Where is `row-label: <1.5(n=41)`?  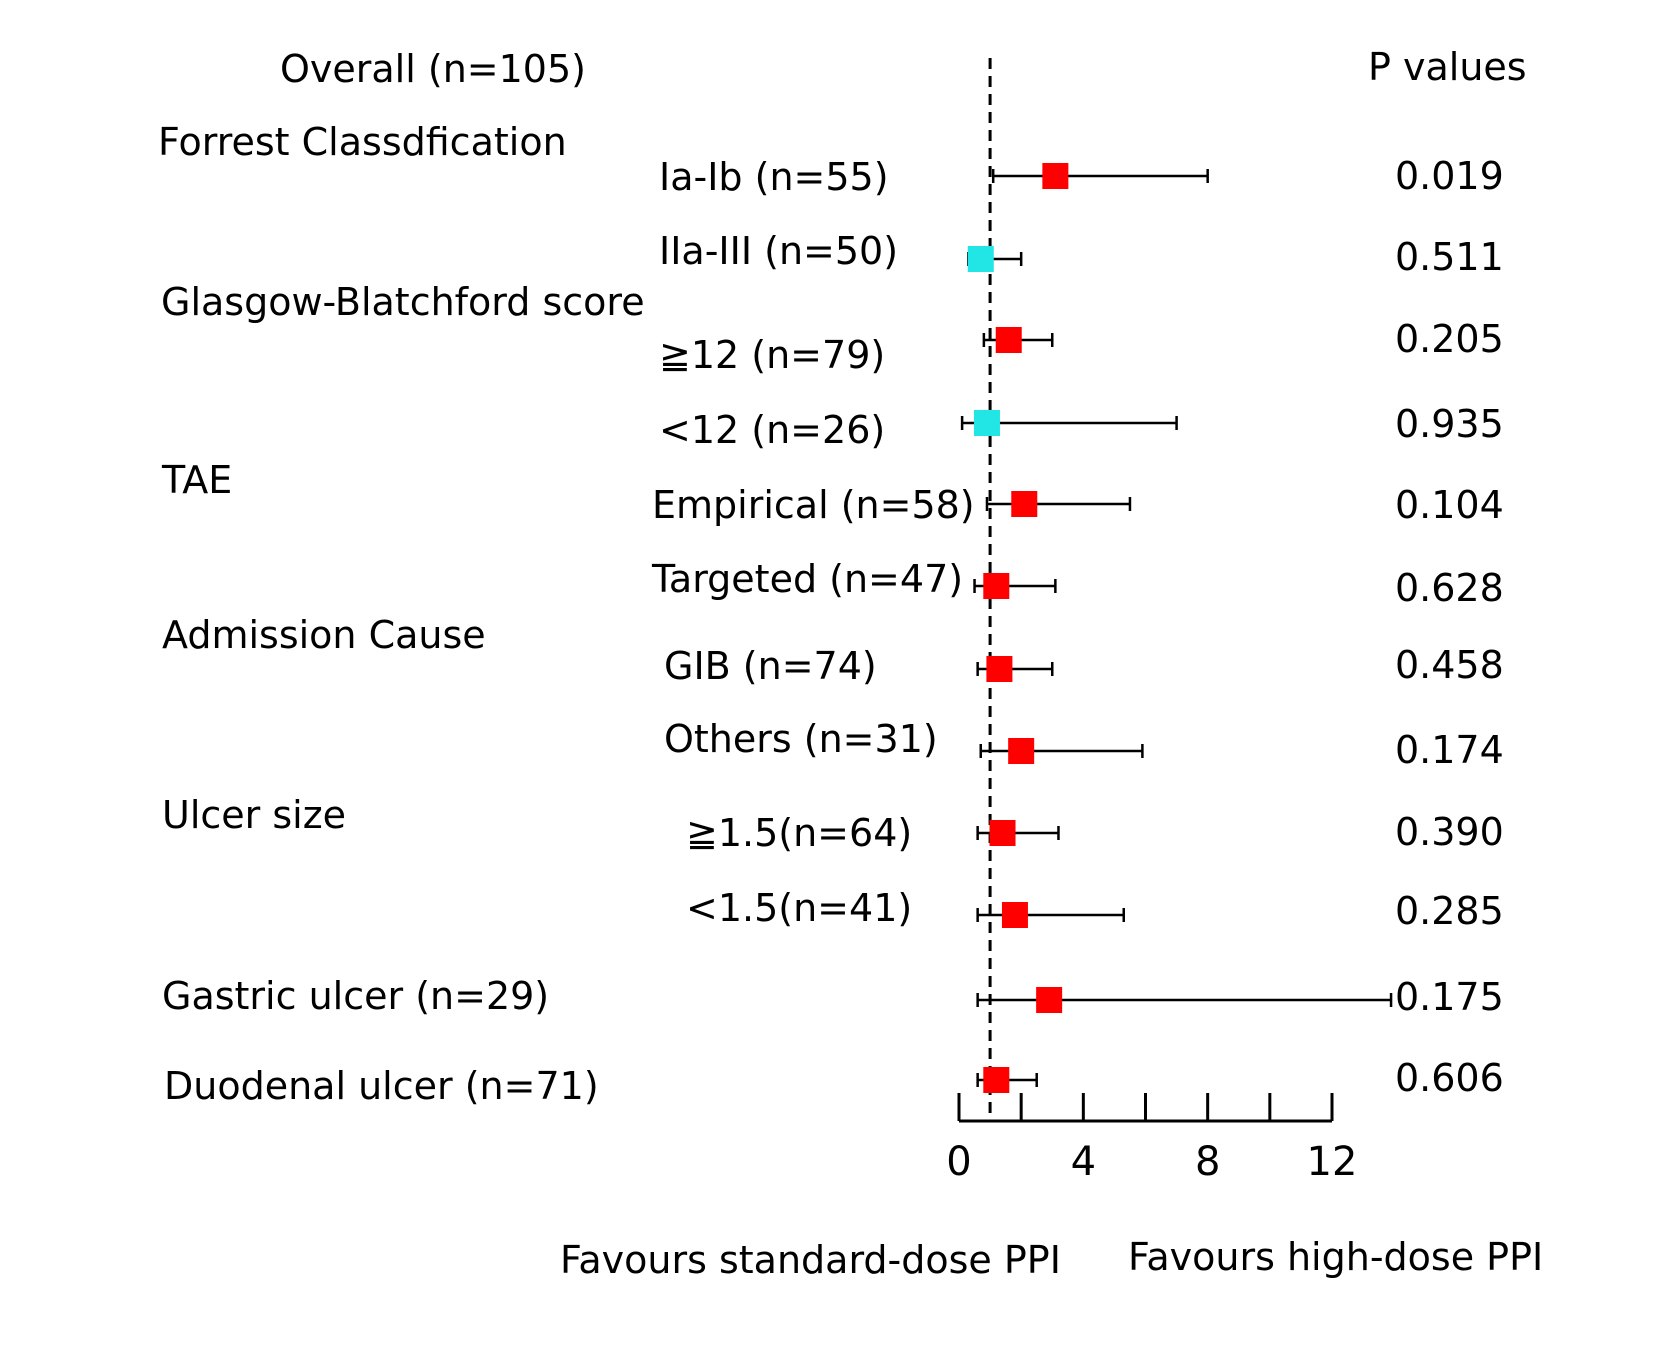 row-label: <1.5(n=41) is located at coordinates (799, 908).